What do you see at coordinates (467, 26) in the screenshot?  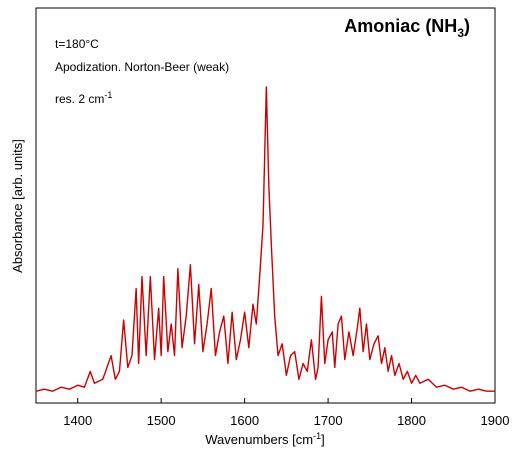 I see `title-tail: )` at bounding box center [467, 26].